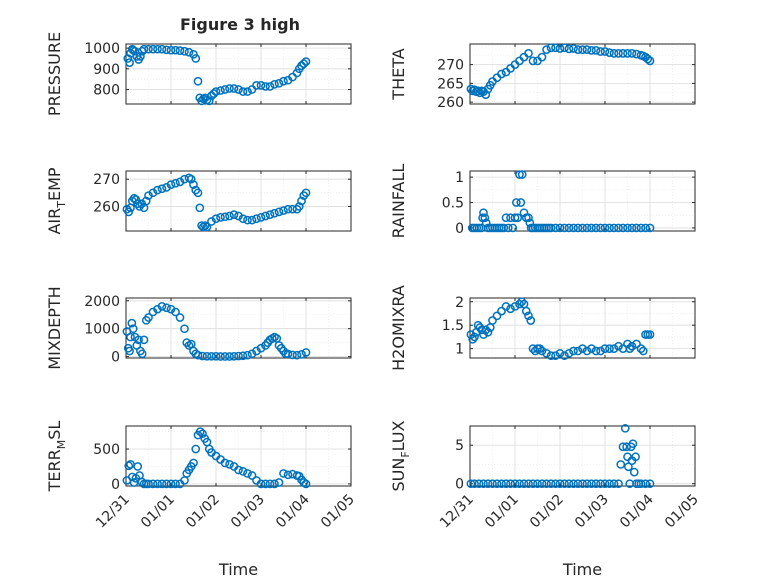 The width and height of the screenshot is (778, 583). What do you see at coordinates (54, 184) in the screenshot?
I see `y-axis-label-rest: EMP` at bounding box center [54, 184].